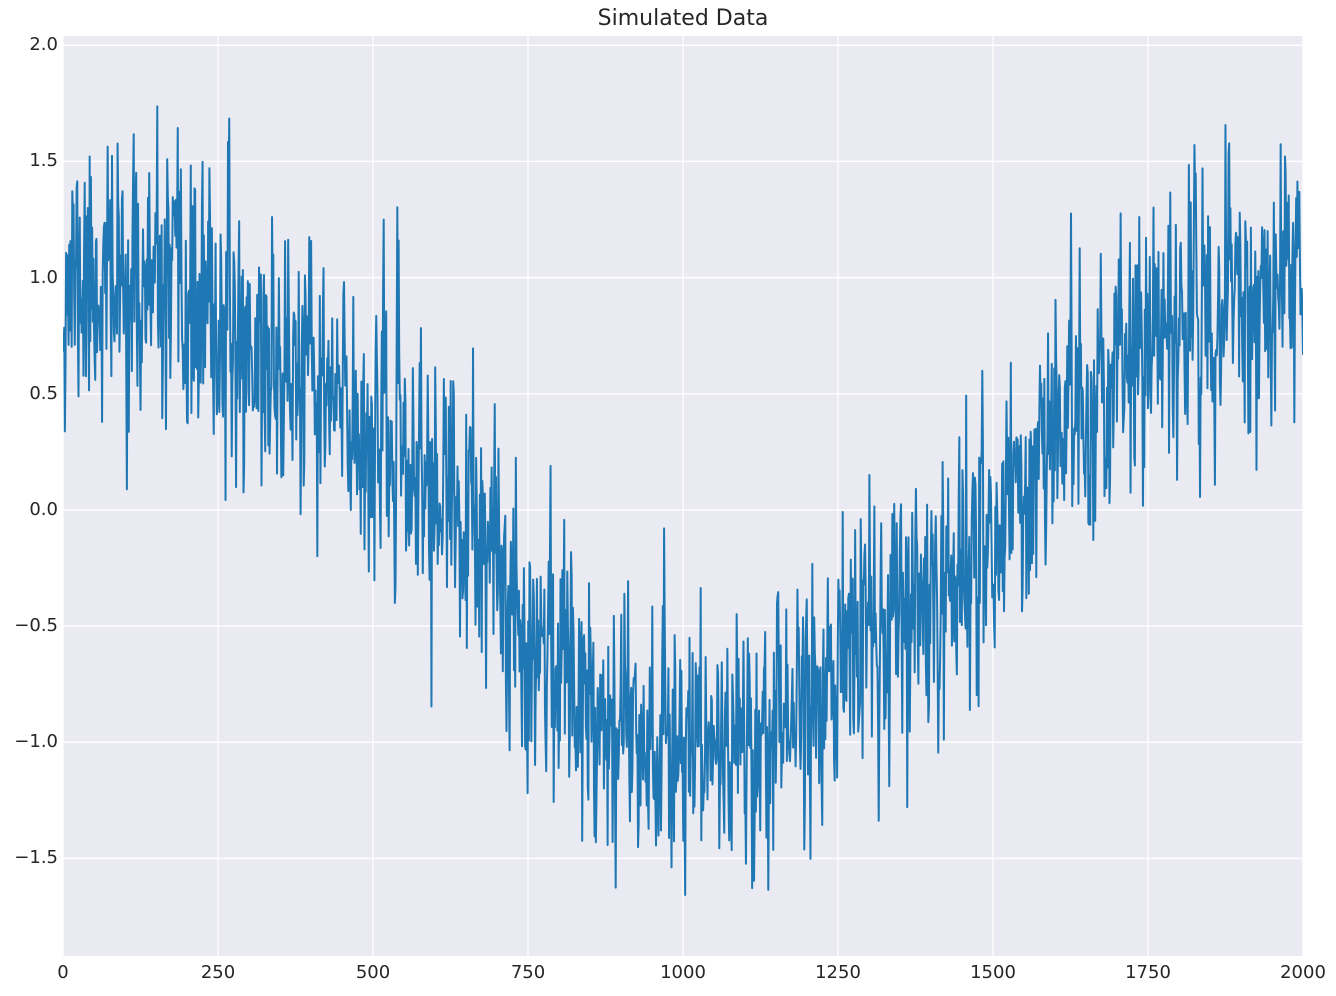 This screenshot has height=996, width=1336. Describe the element at coordinates (36, 742) in the screenshot. I see `y-tick-label: −1.0` at that location.